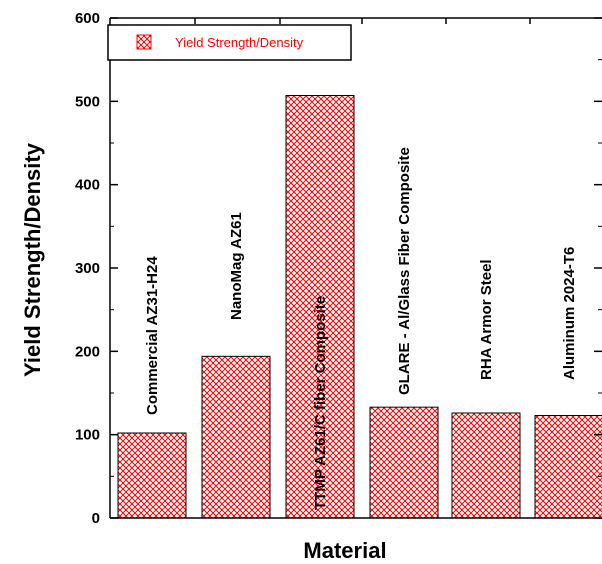 The image size is (602, 564). What do you see at coordinates (87, 351) in the screenshot?
I see `y-tick-label-2: 200` at bounding box center [87, 351].